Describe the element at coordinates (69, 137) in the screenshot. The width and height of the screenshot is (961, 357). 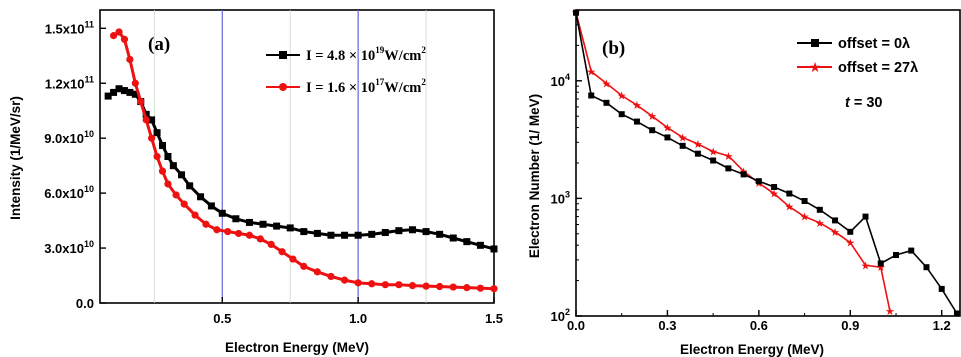
I see `y-tick-label: 9.0x10¹⁰` at that location.